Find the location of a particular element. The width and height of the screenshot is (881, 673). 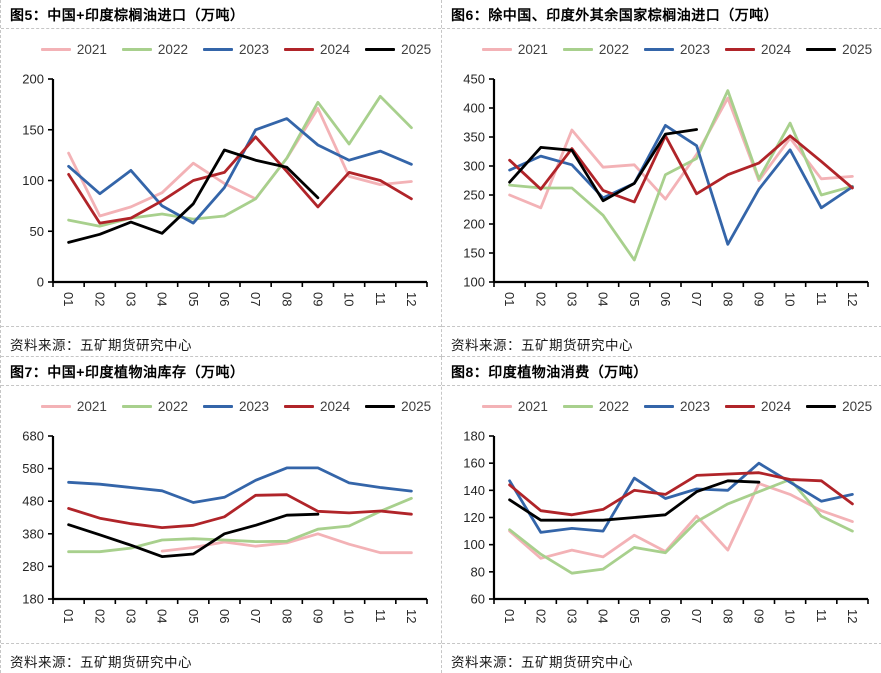

svg-text: 280 is located at coordinates (33, 566).